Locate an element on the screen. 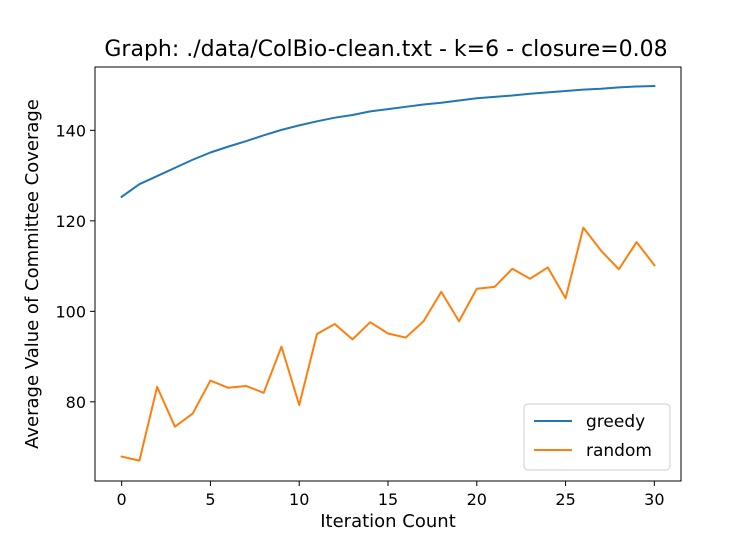 This screenshot has width=755, height=538. y-tick-label: 140 is located at coordinates (70, 130).